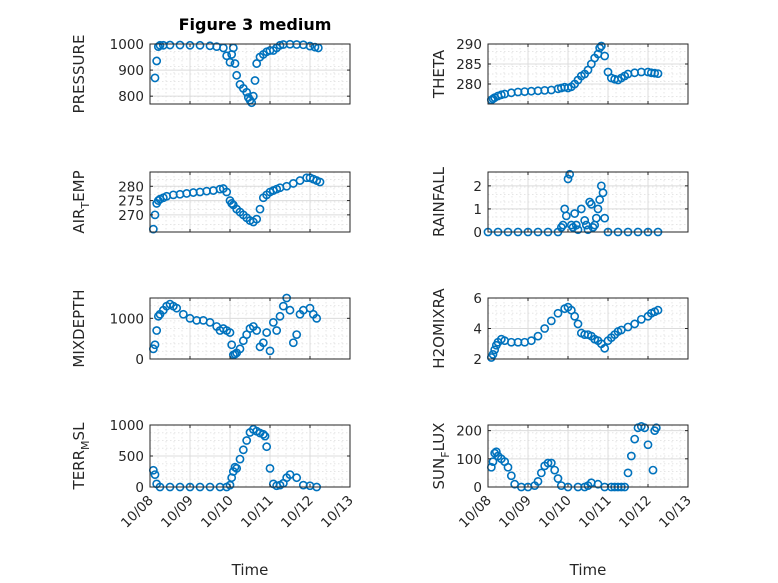 This screenshot has width=778, height=583. I want to click on y-tick-label: 100, so click(469, 460).